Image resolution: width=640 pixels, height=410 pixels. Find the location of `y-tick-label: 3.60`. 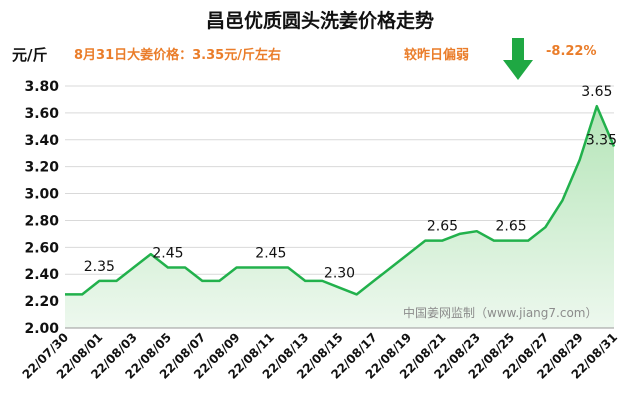

y-tick-label: 3.60 is located at coordinates (41, 114).